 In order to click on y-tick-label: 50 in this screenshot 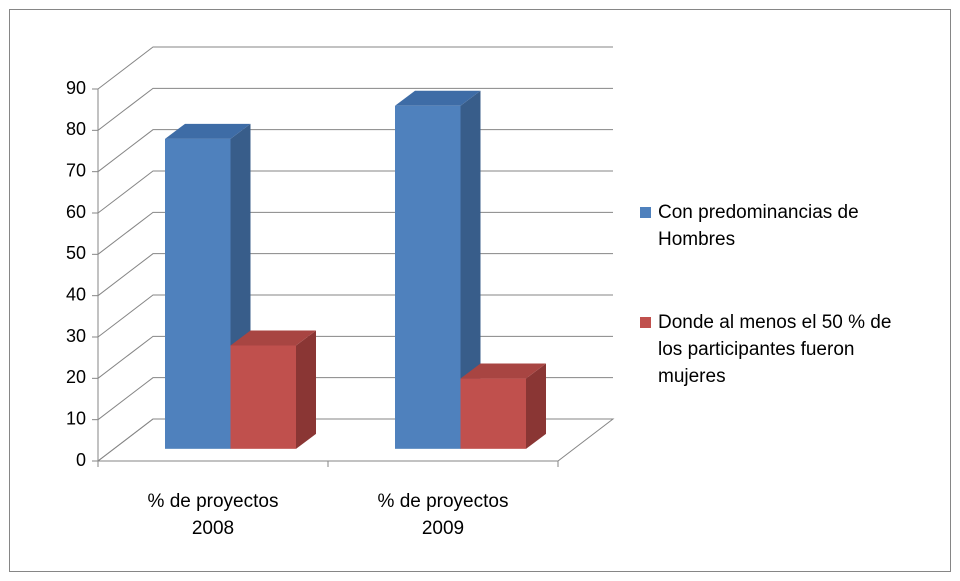, I will do `click(76, 253)`.